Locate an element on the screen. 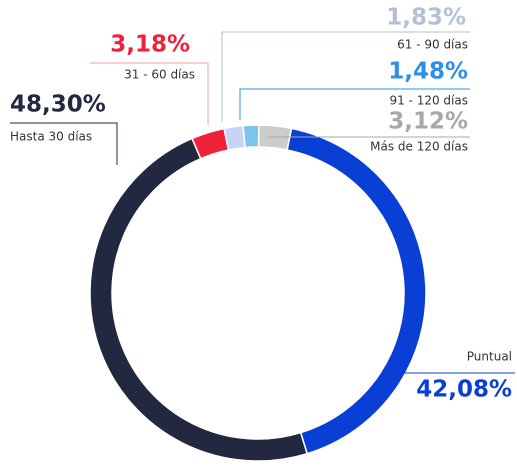  value-label: 42,08% is located at coordinates (464, 390).